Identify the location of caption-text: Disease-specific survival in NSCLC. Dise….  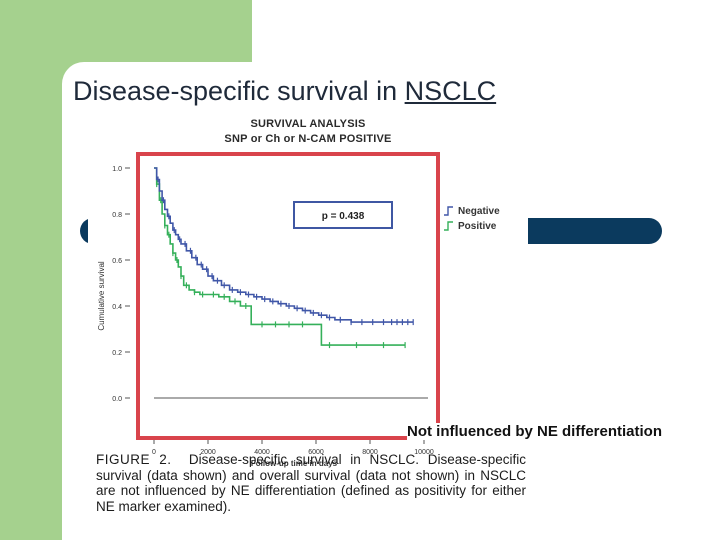
(311, 483).